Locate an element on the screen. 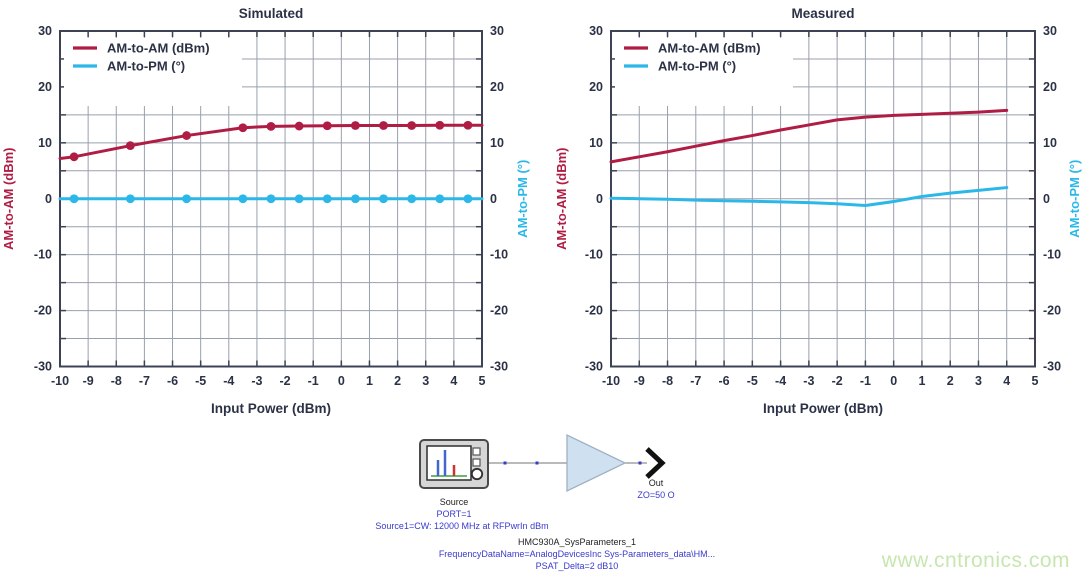 The height and width of the screenshot is (577, 1090). y-tick-label-right: 10 is located at coordinates (497, 143).